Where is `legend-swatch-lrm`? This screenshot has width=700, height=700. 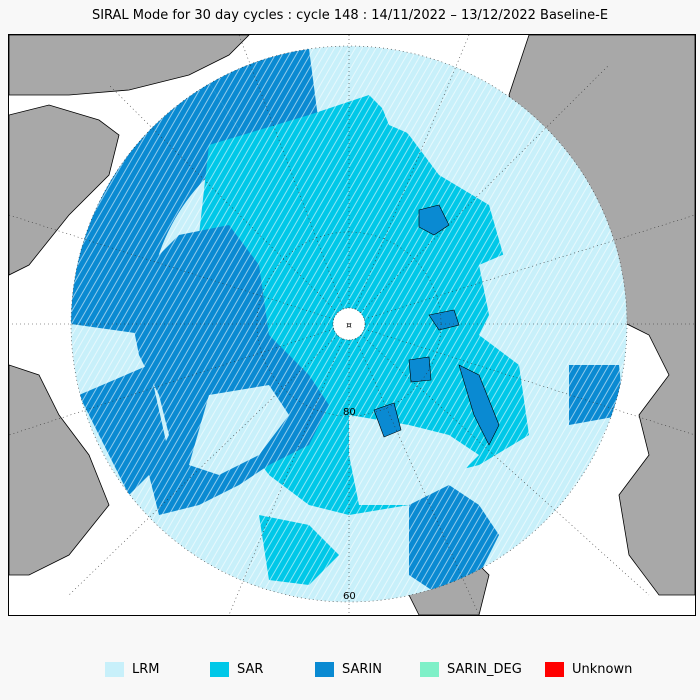
legend-swatch-lrm is located at coordinates (114, 669).